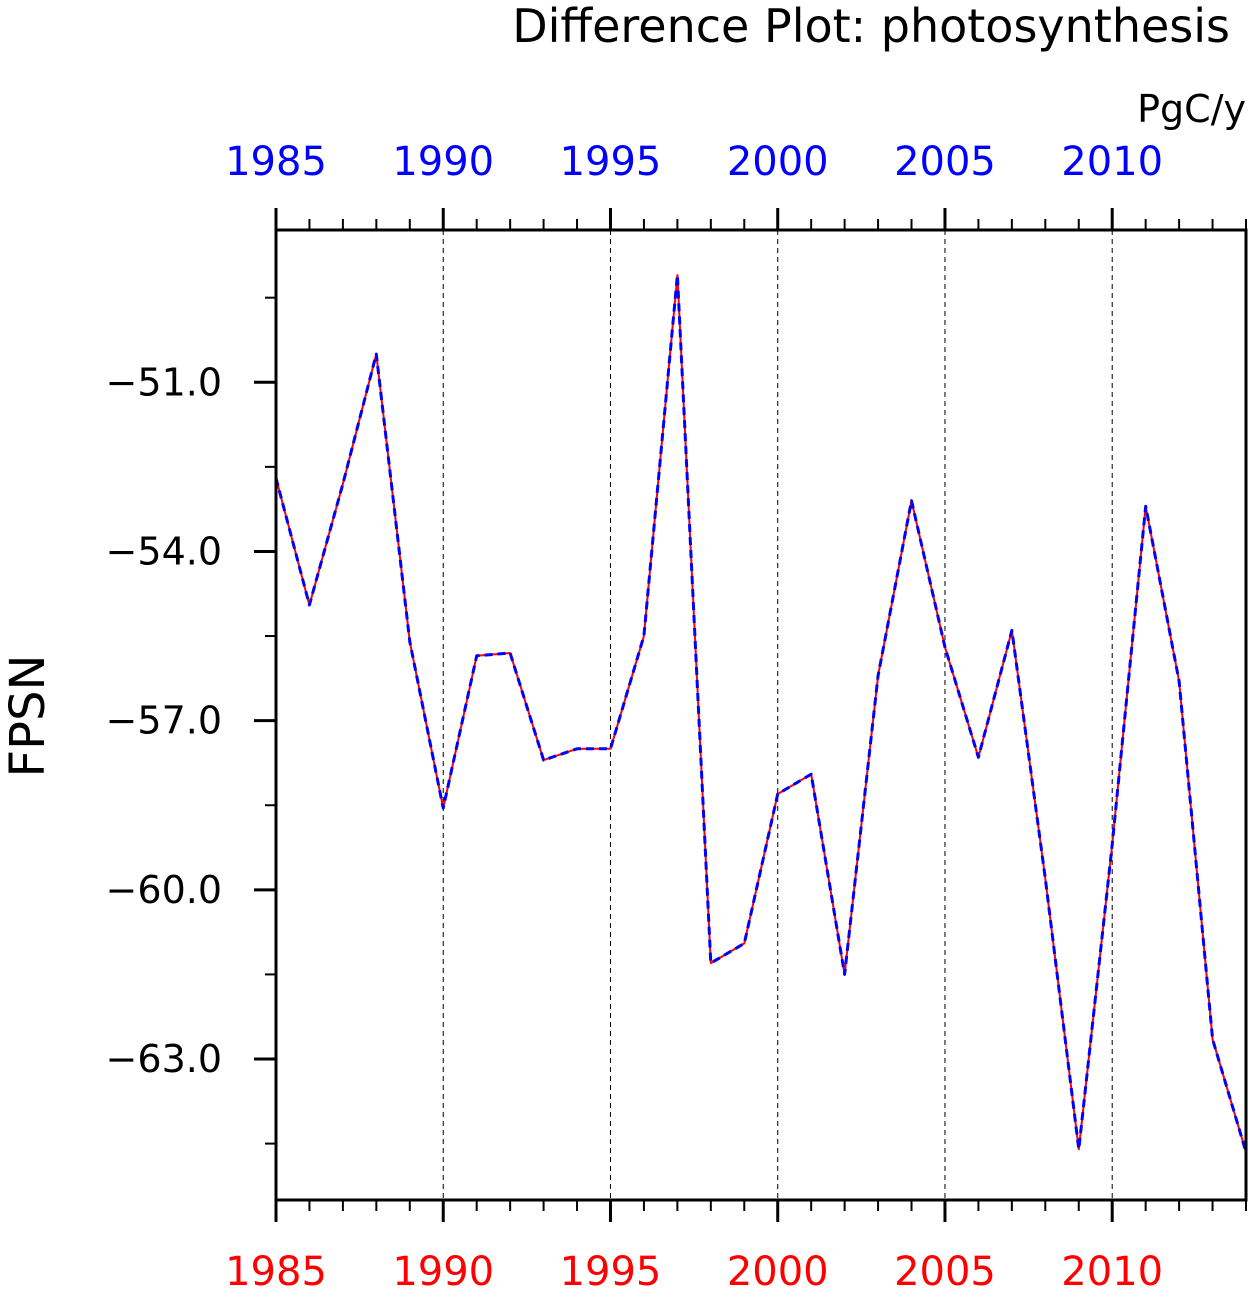 This screenshot has width=1250, height=1293. What do you see at coordinates (276, 162) in the screenshot?
I see `x-tick-label-top-1985: 1985` at bounding box center [276, 162].